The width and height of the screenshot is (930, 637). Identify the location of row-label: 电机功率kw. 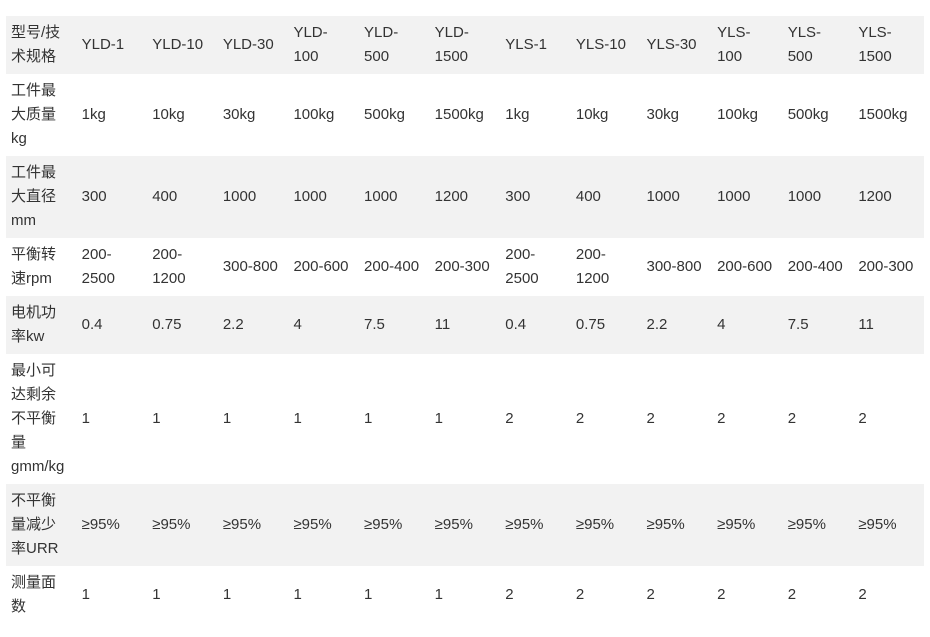
(41, 325).